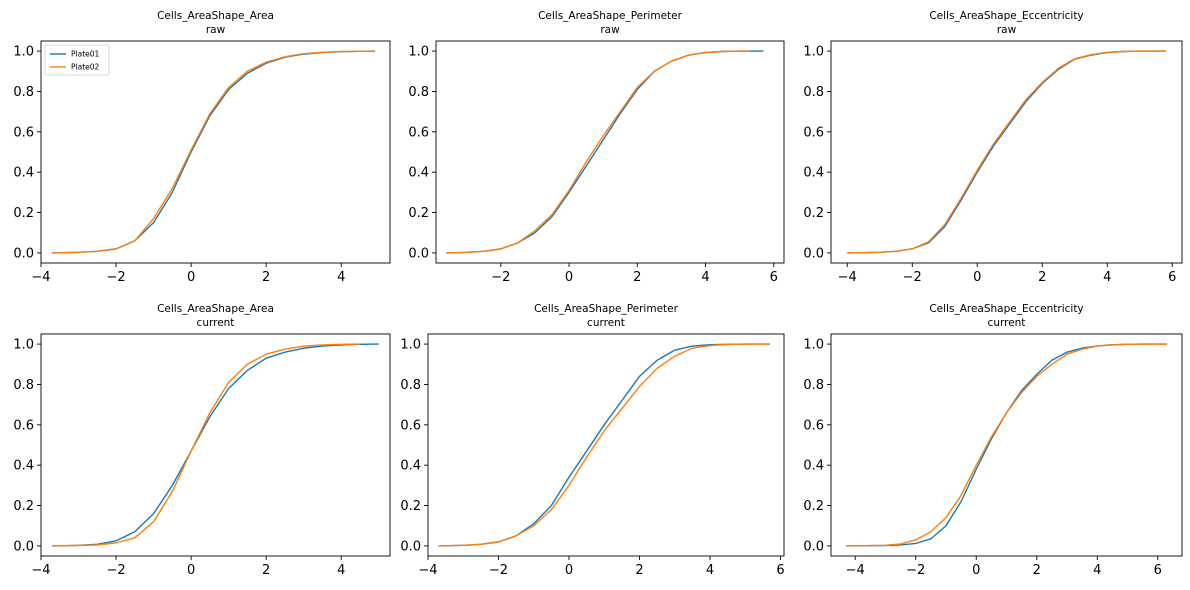  I want to click on legend-label-plate02: Plate02, so click(85, 67).